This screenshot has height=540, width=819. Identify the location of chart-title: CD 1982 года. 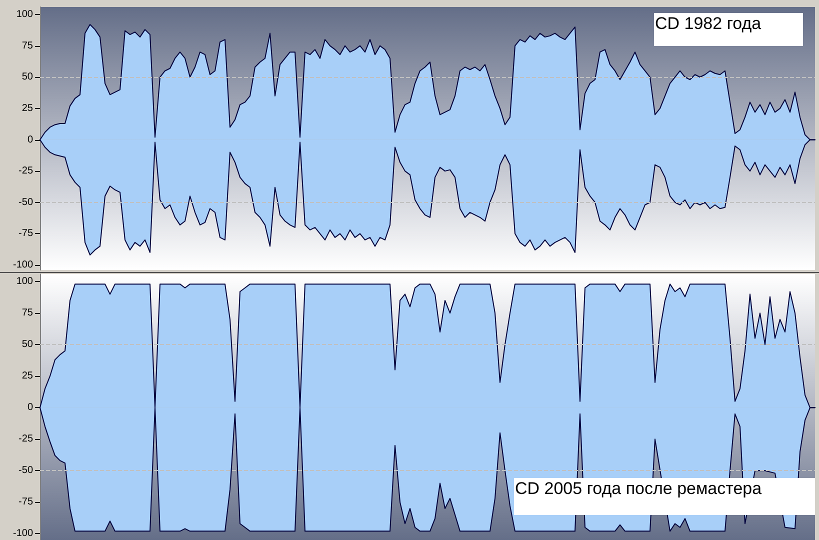
(708, 24).